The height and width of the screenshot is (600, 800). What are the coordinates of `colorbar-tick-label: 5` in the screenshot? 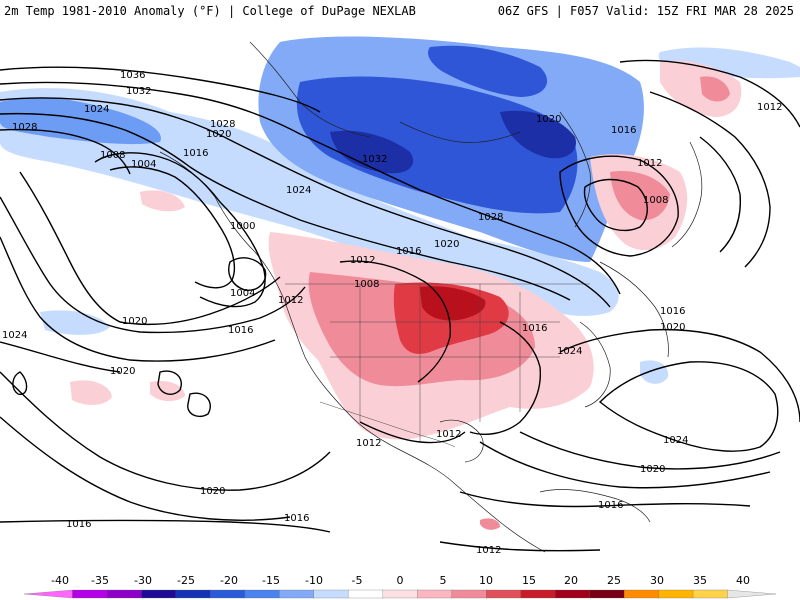 It's located at (443, 580).